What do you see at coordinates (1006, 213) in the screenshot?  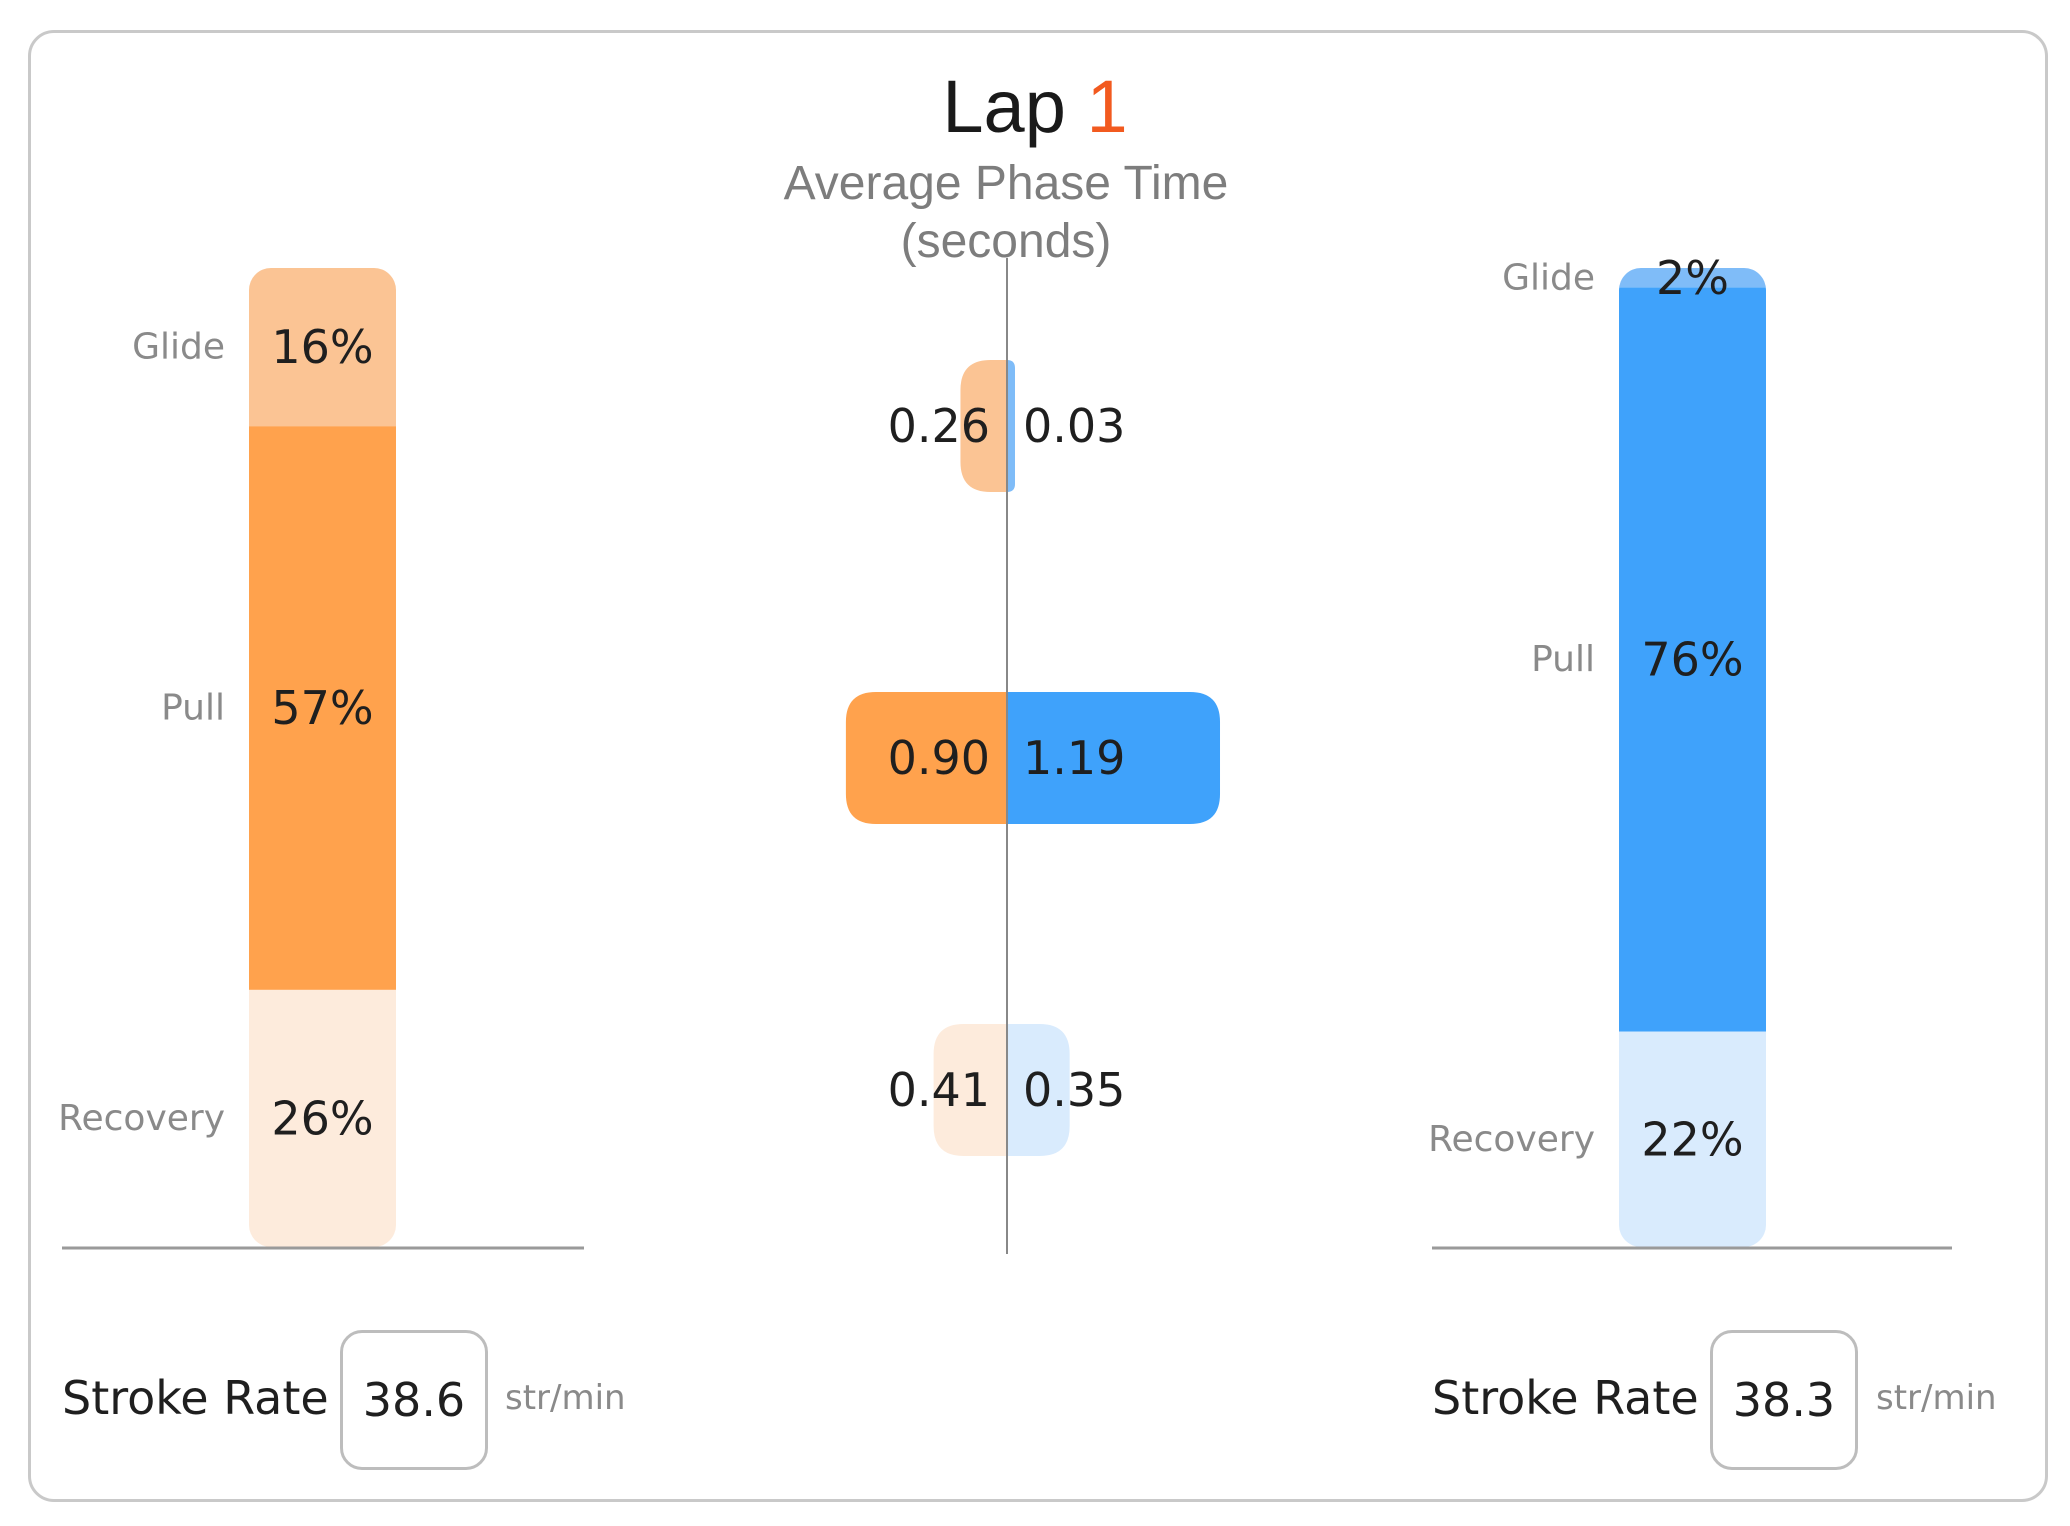 I see `chart-subtitle: Average Phase Time (seconds)` at bounding box center [1006, 213].